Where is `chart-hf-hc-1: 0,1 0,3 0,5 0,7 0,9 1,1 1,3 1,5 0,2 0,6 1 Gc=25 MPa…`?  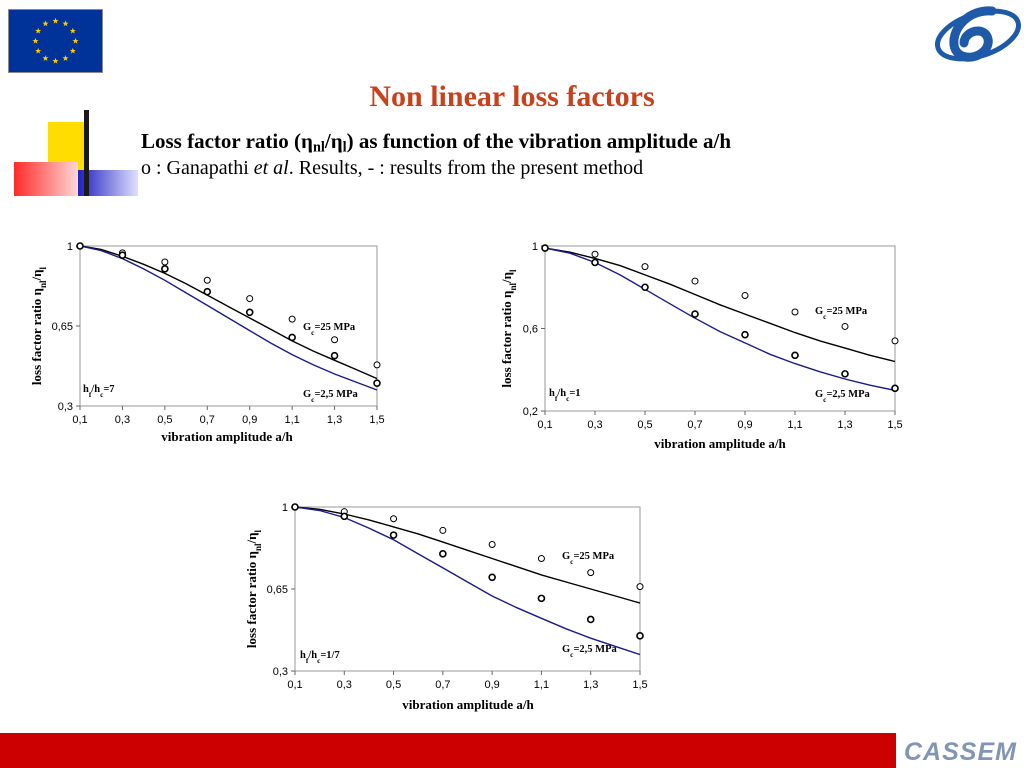 chart-hf-hc-1: 0,1 0,3 0,5 0,7 0,9 1,1 1,3 1,5 0,2 0,6 1 Gc=25 MPa… is located at coordinates (701, 346).